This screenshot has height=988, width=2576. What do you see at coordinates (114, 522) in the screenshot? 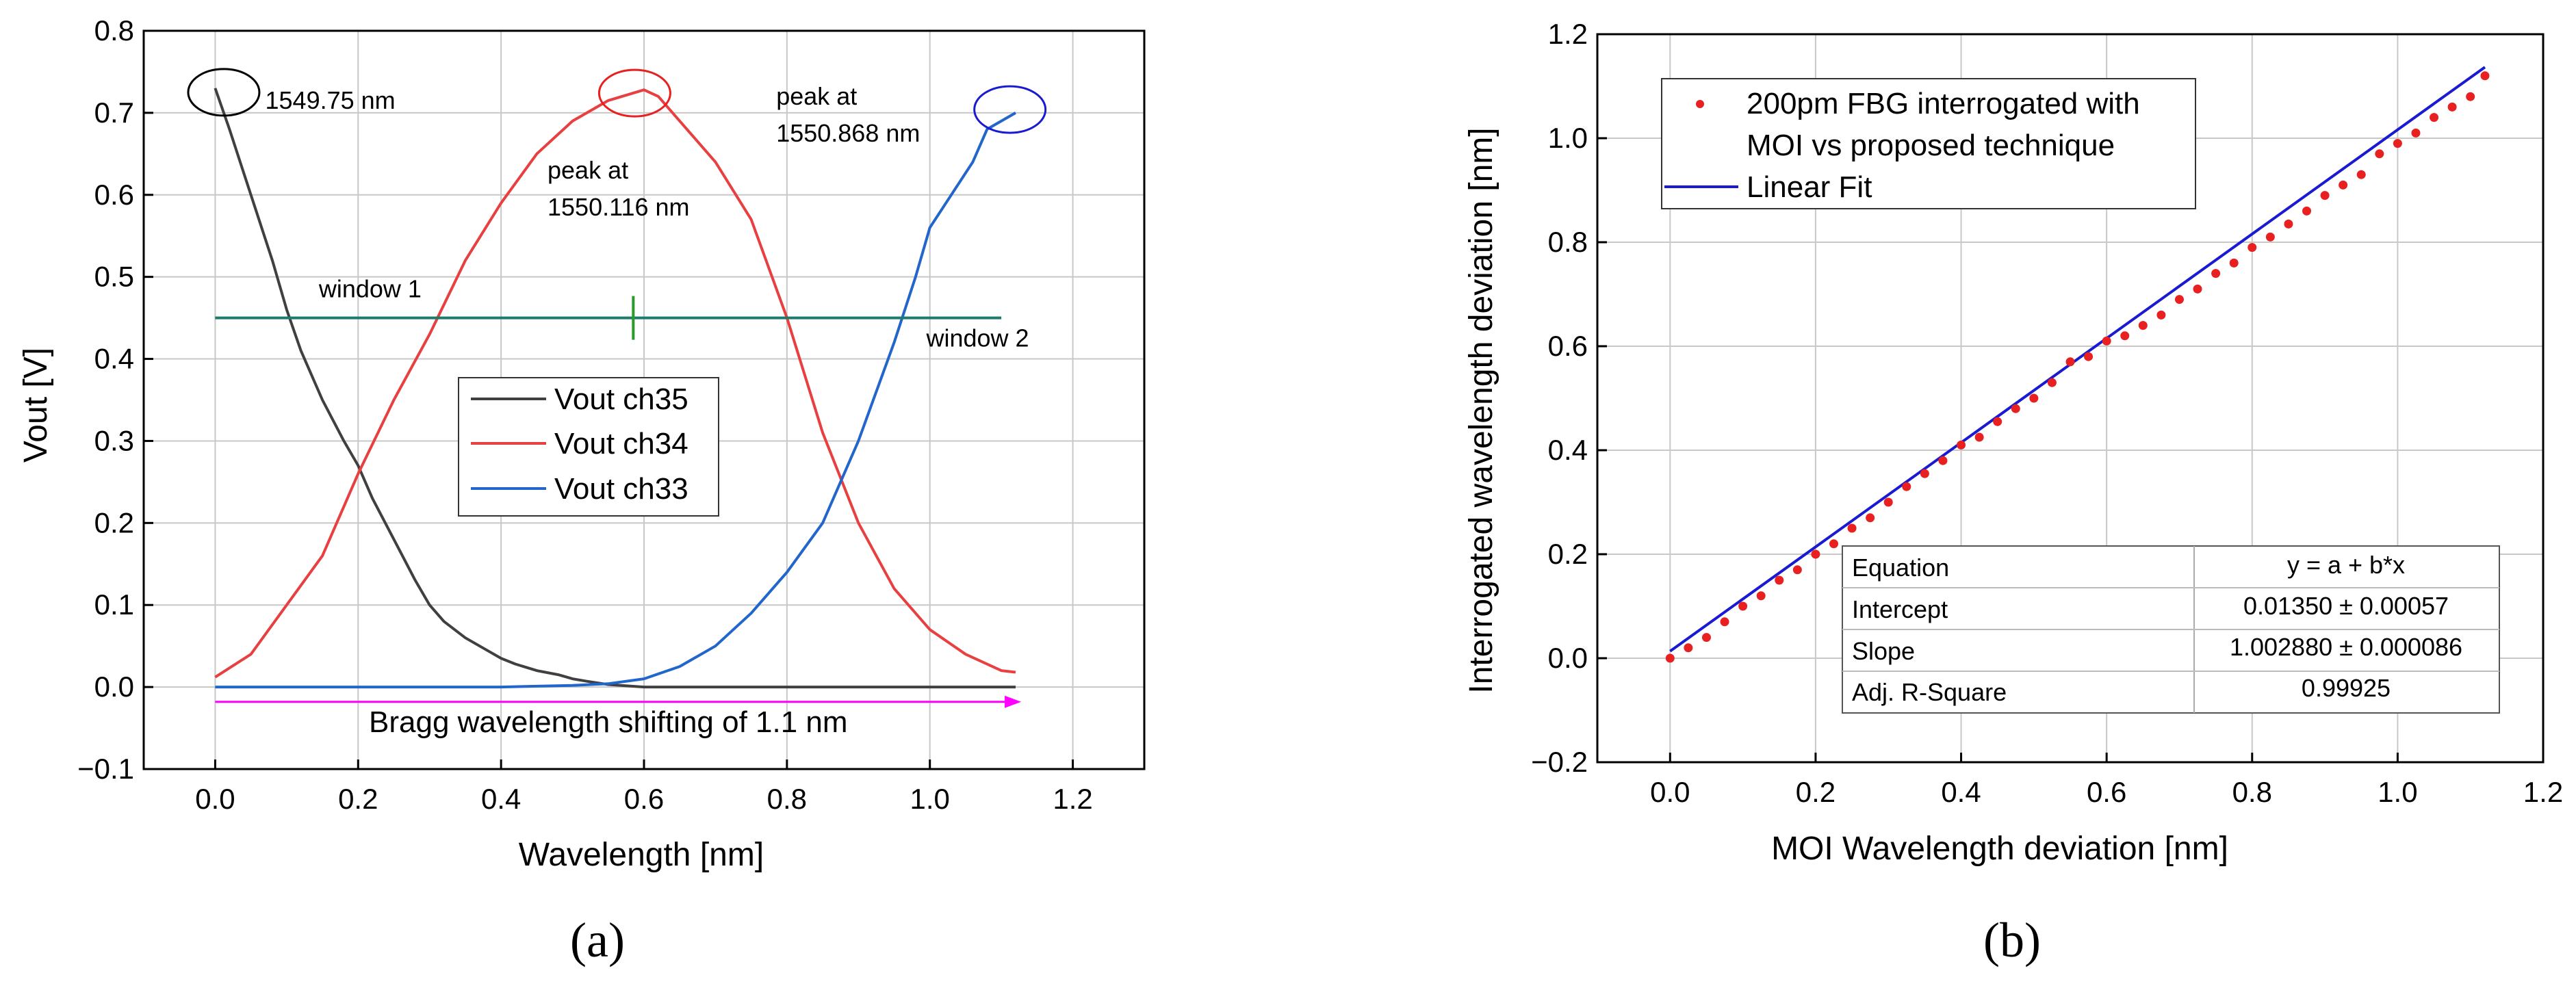
I see `a-y-tick-label: 0.2` at bounding box center [114, 522].